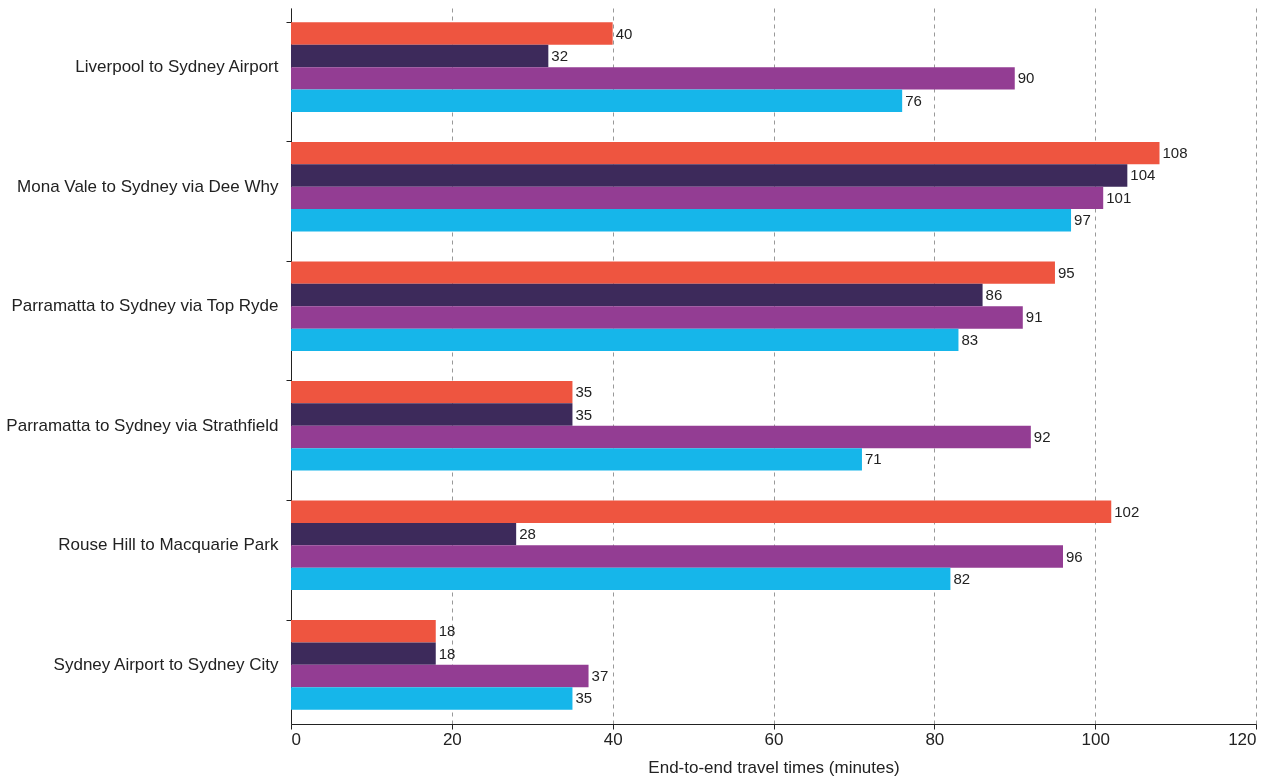 This screenshot has width=1279, height=780. What do you see at coordinates (148, 186) in the screenshot?
I see `y-tick-label: Mona Vale to Sydney via Dee Why` at bounding box center [148, 186].